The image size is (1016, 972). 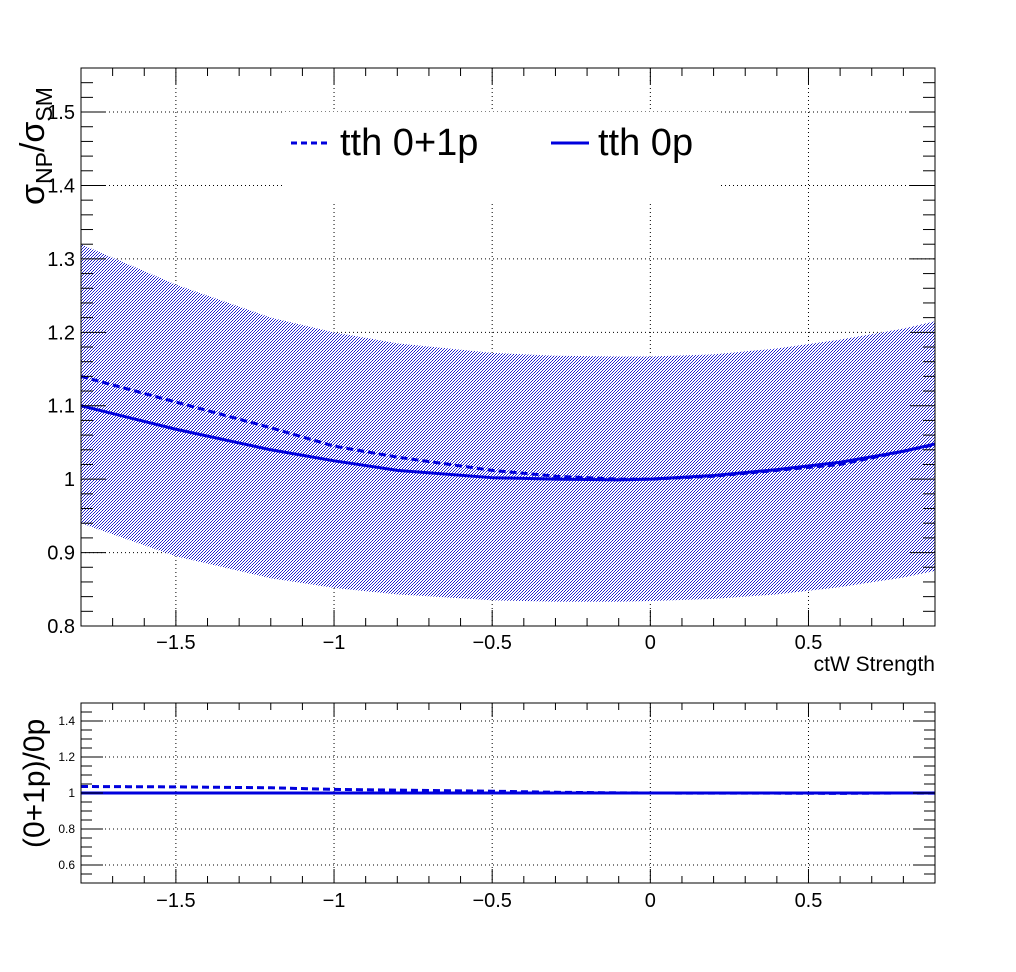 I want to click on legend-background, so click(x=501, y=158).